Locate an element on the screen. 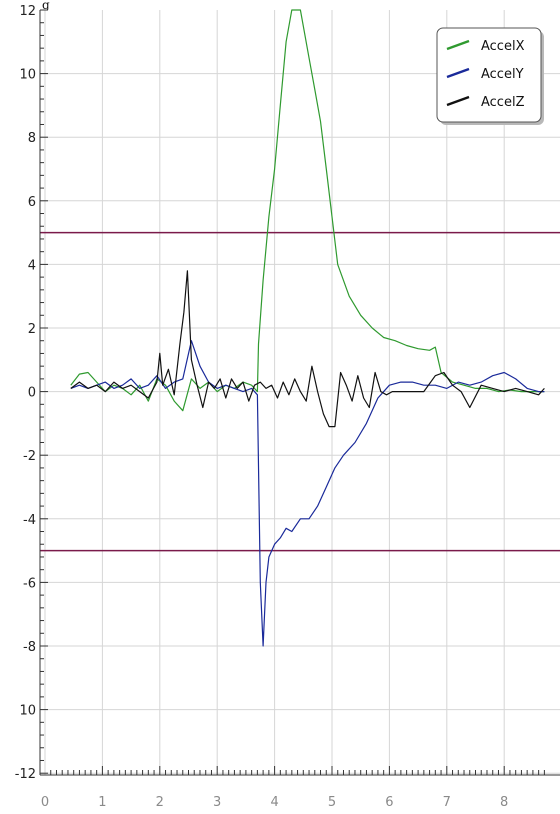  y-tick-label: -6 is located at coordinates (29, 583).